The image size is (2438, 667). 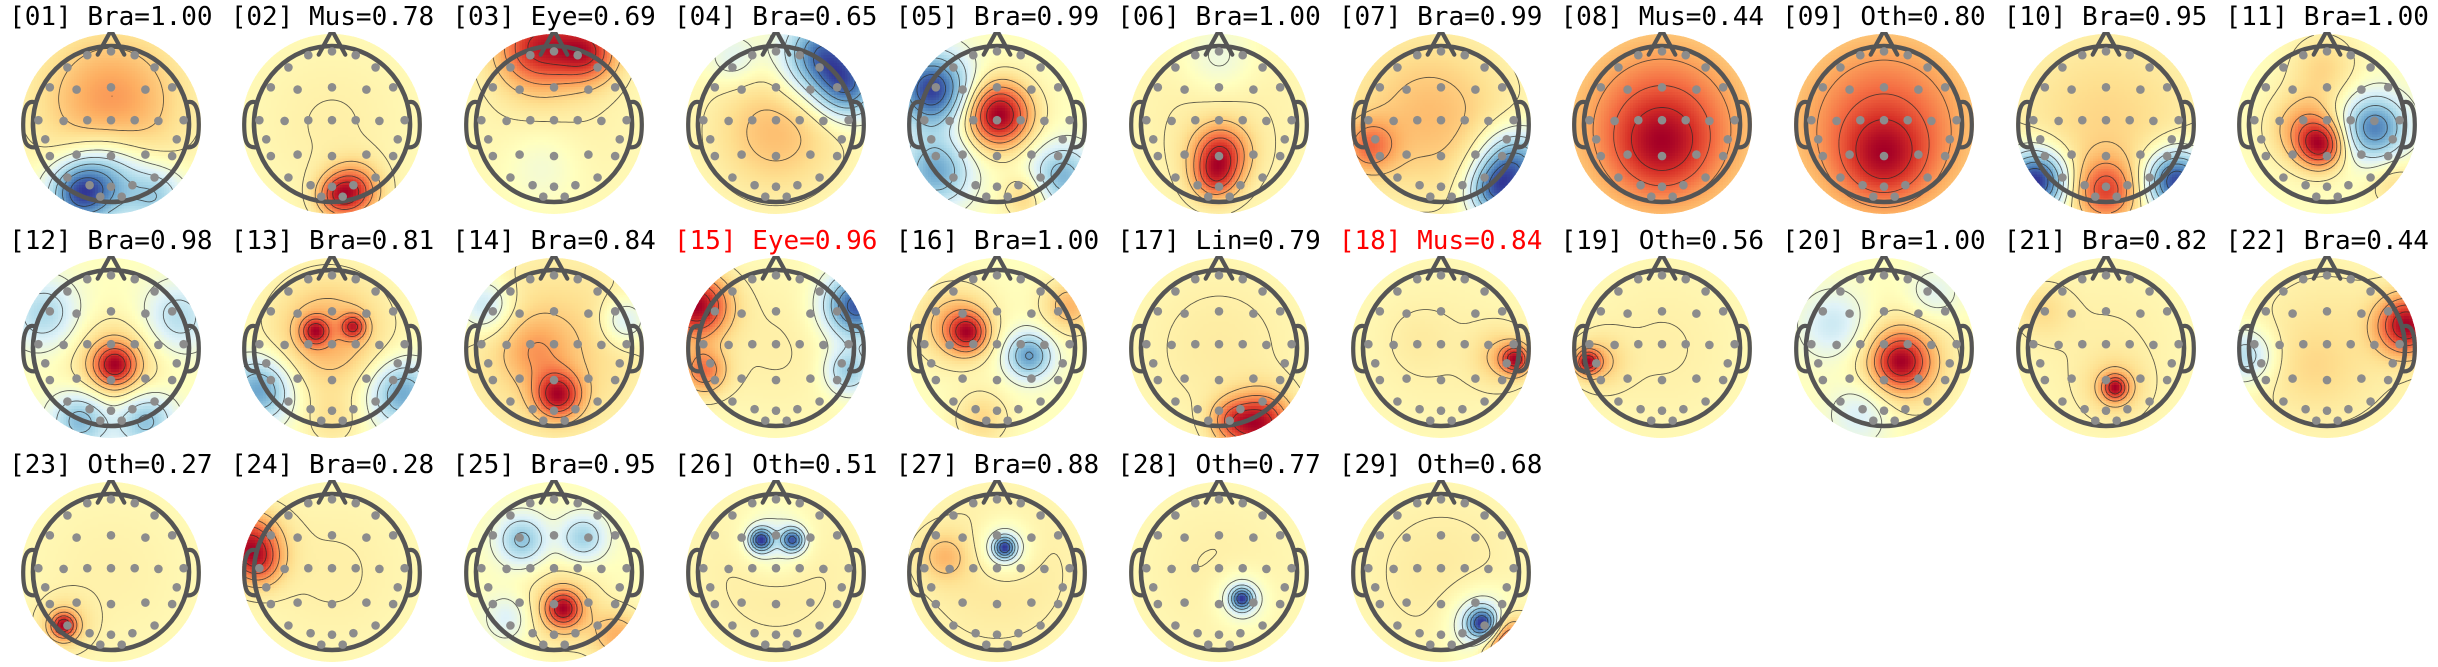 I want to click on ica-component-07: [07] Bra=0.99, so click(x=1441, y=109).